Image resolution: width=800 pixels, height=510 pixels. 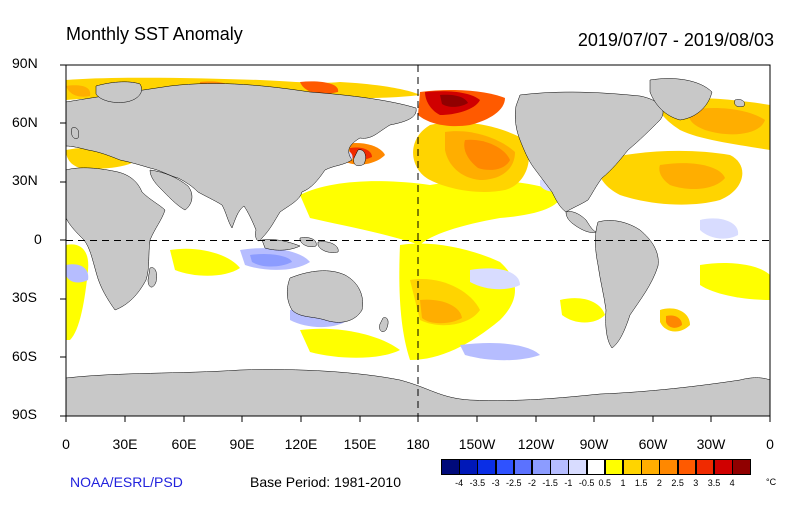 What do you see at coordinates (25, 122) in the screenshot?
I see `lat-label-60n: 60N` at bounding box center [25, 122].